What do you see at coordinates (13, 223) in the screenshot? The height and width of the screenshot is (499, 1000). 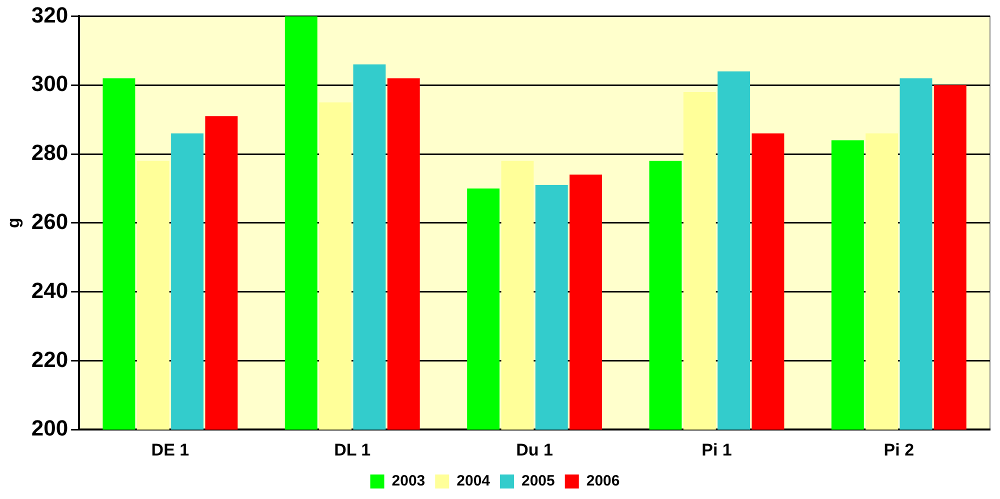 I see `y-axis-title: g` at bounding box center [13, 223].